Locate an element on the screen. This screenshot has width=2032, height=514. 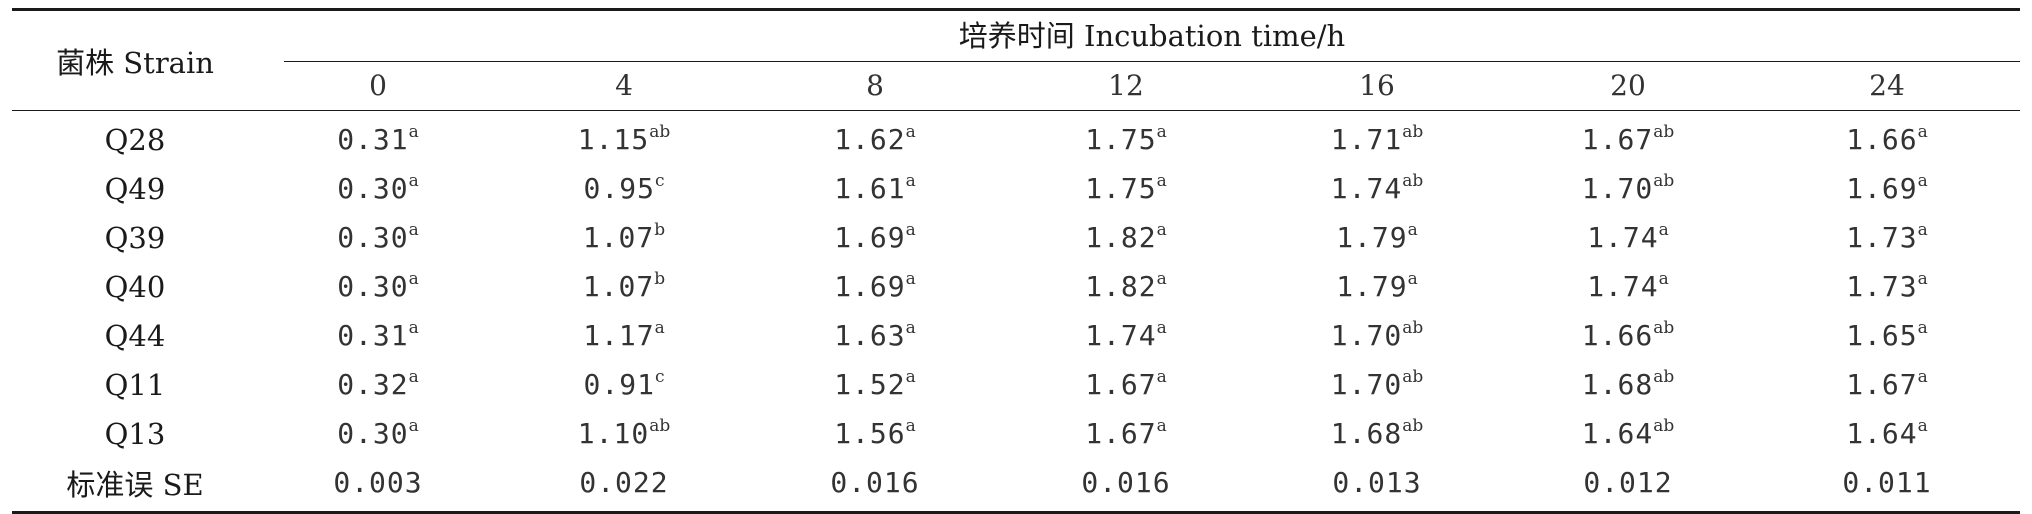
value-cell: 1.56a is located at coordinates (875, 433).